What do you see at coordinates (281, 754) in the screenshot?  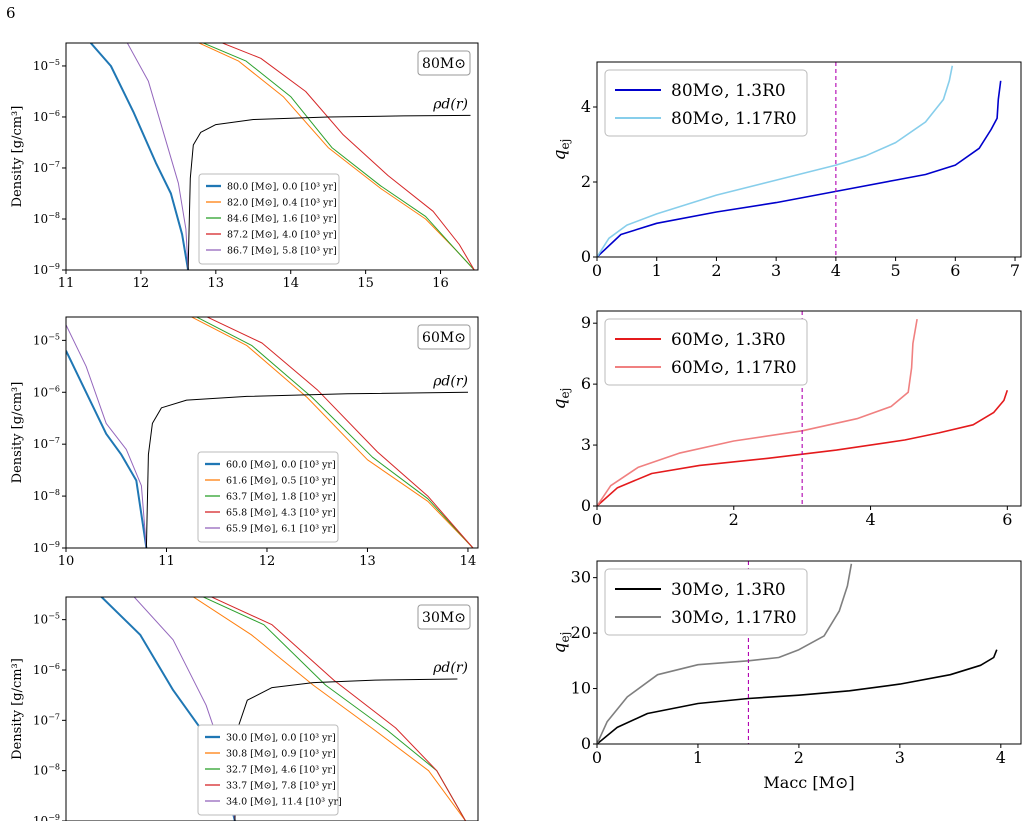 I see `legend-label: 30.8 [M⊙], 0.9 [10³ yr]` at bounding box center [281, 754].